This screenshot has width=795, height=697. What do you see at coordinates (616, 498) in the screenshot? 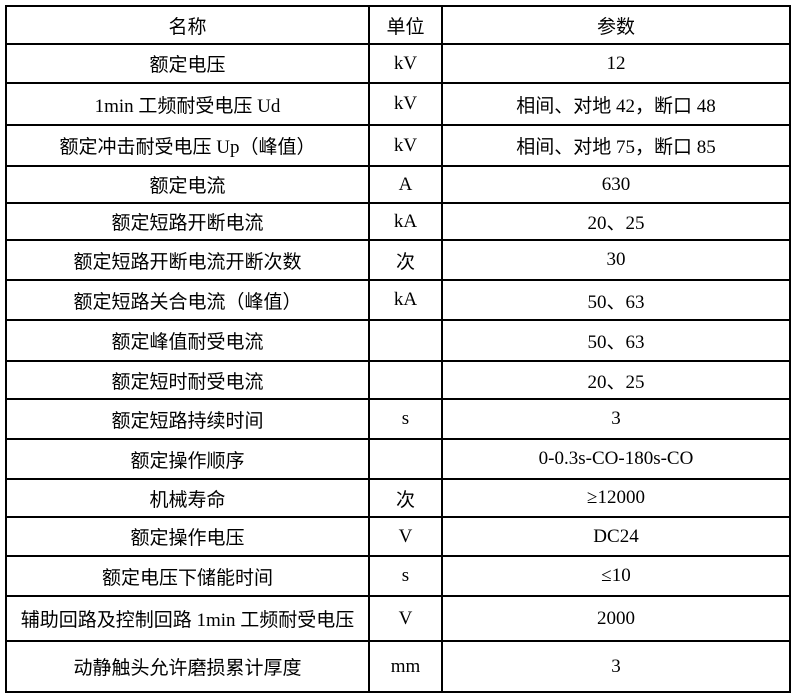
I see `value-cell: ≥12000` at bounding box center [616, 498].